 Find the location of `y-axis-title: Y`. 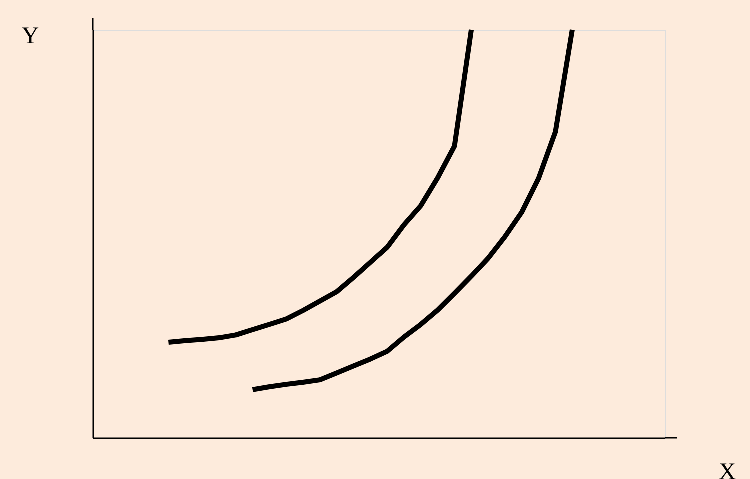

y-axis-title: Y is located at coordinates (31, 37).